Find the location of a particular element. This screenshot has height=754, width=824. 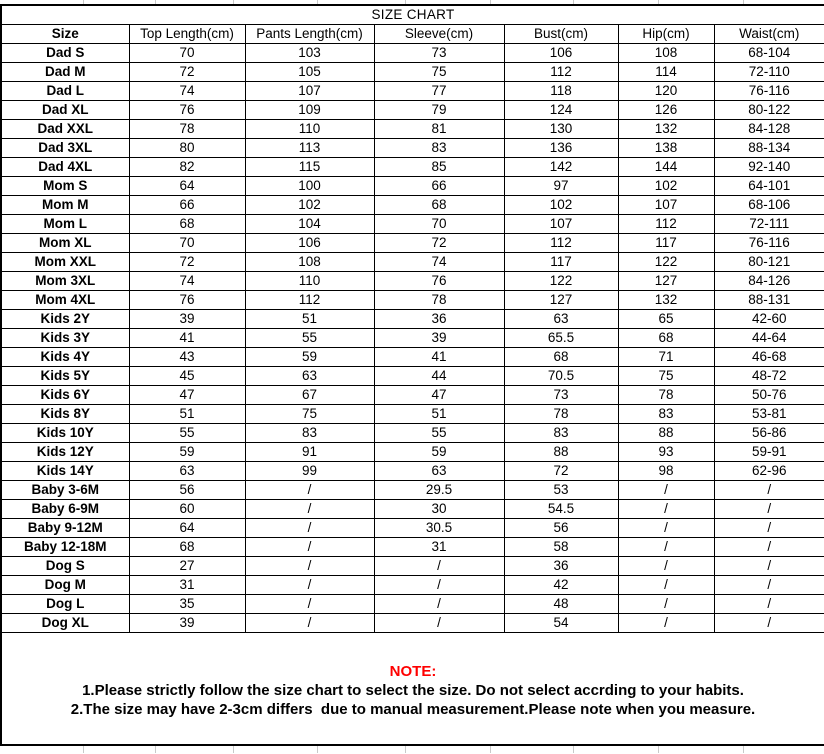

cell-hip-cm: 126 is located at coordinates (666, 110).